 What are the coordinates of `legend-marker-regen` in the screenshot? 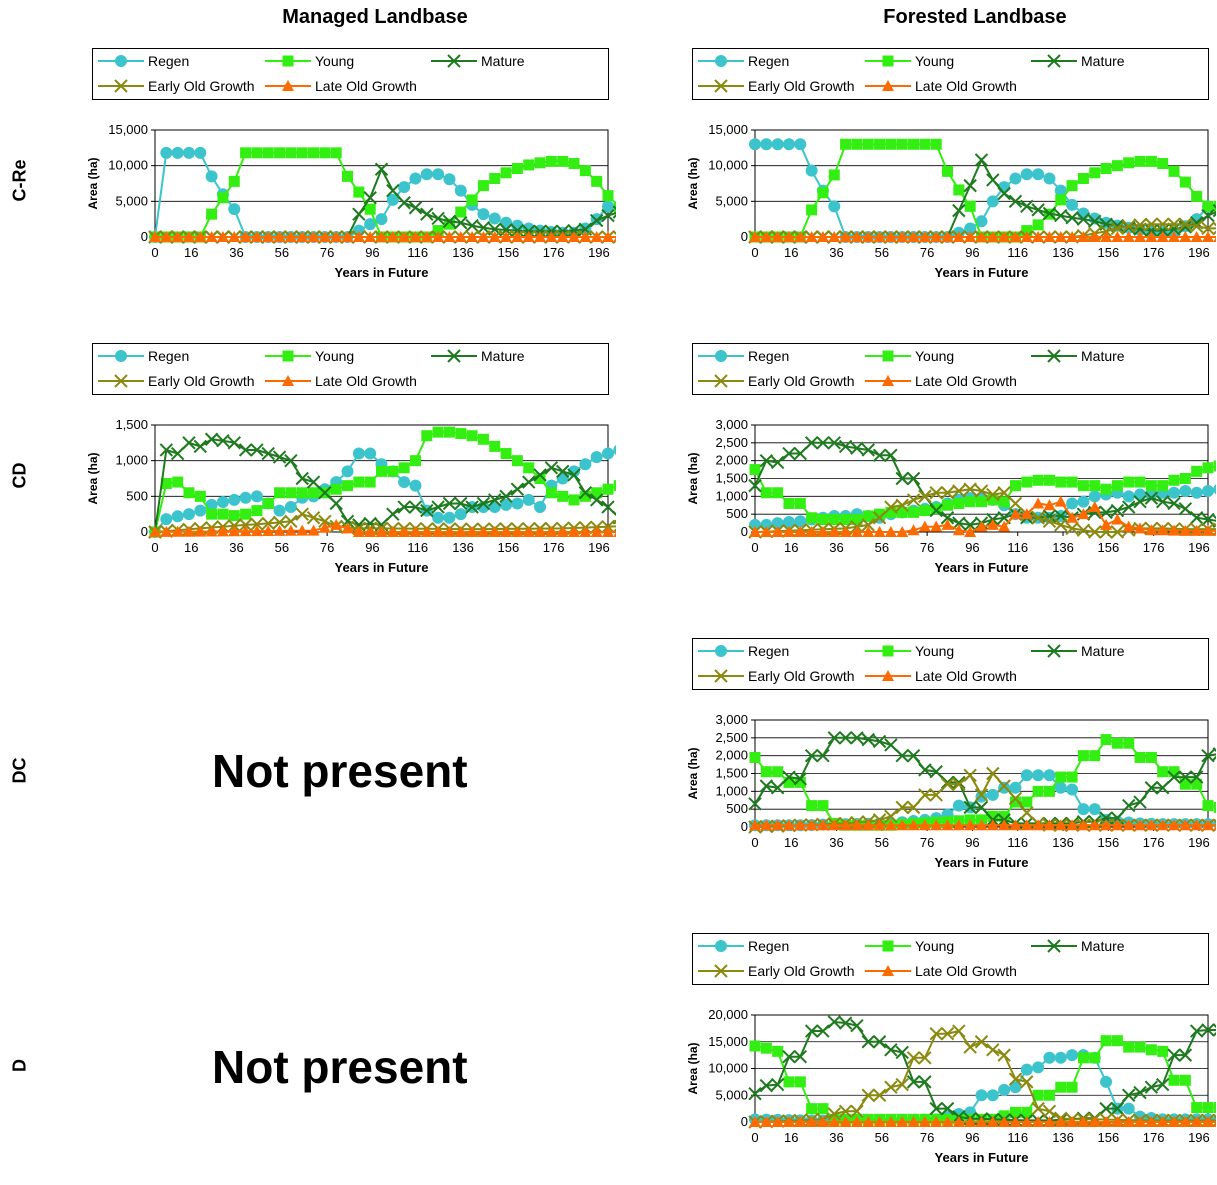 It's located at (721, 651).